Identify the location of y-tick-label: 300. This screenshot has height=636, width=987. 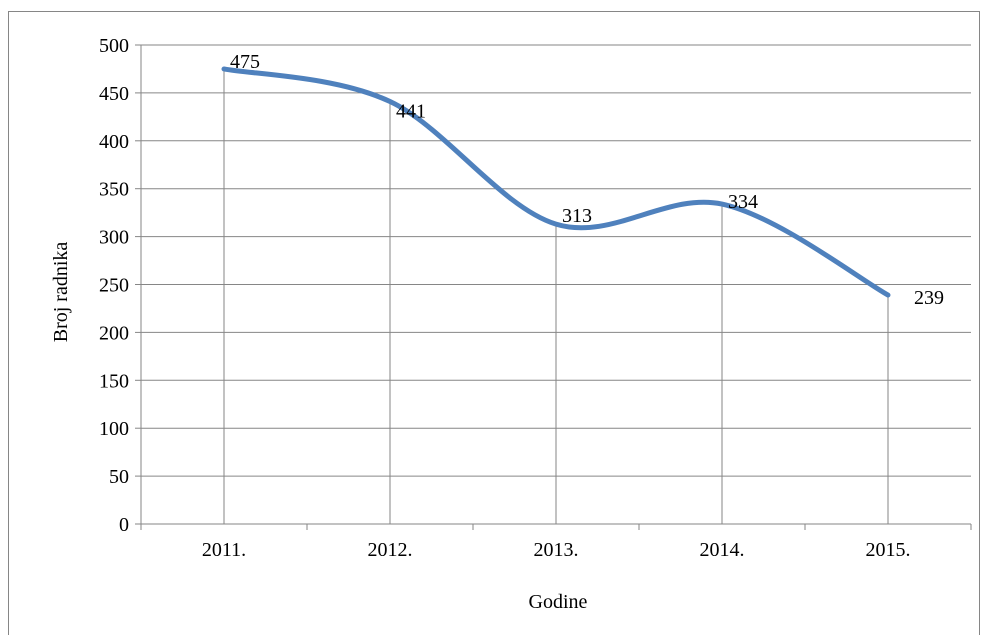
(114, 238).